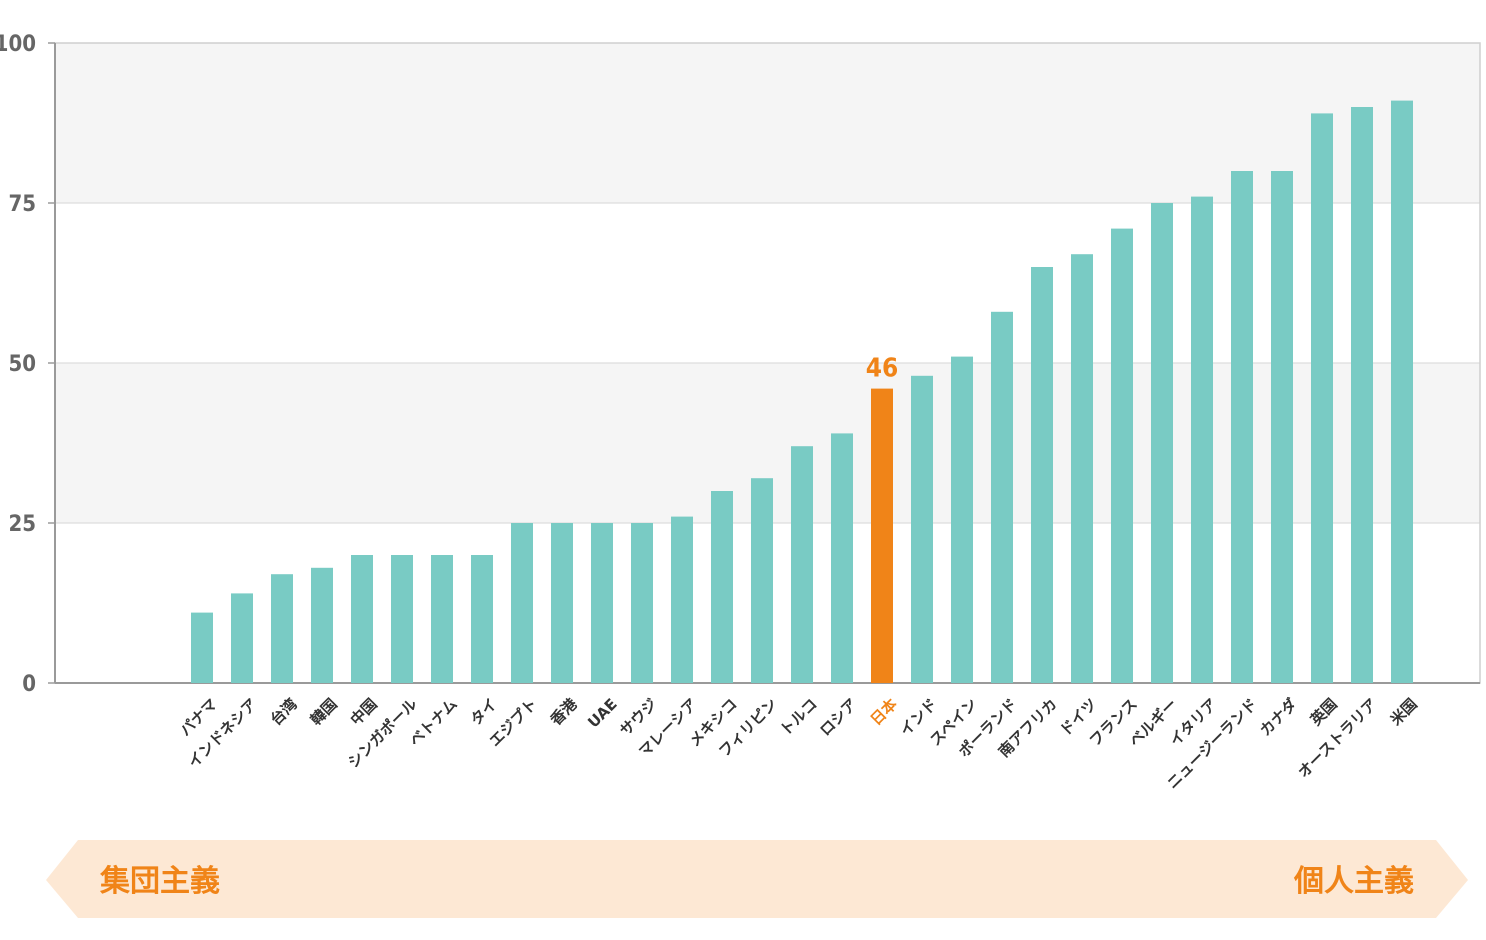 This screenshot has width=1486, height=940. What do you see at coordinates (484, 712) in the screenshot?
I see `x-tick-label: タイ` at bounding box center [484, 712].